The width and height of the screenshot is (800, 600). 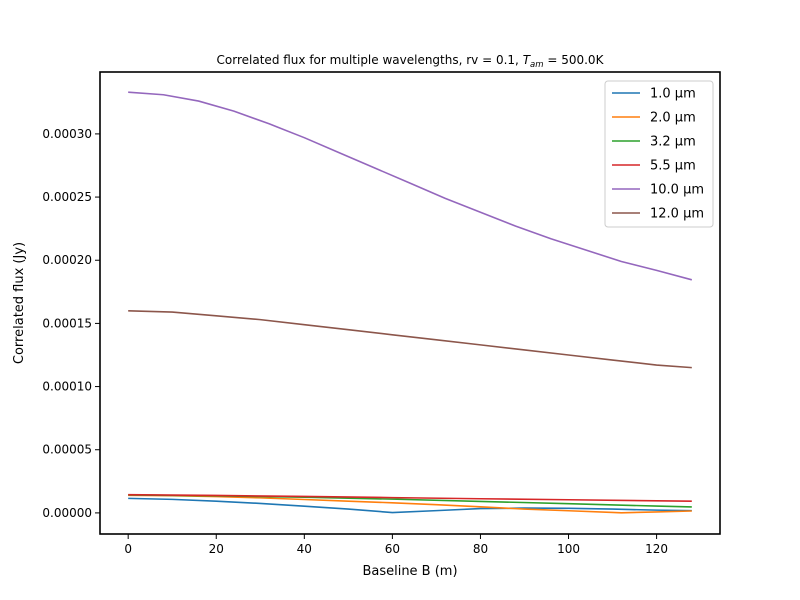 I want to click on legend-items: 1.0 μm 2.0 μm 3.2 μm 5.5 μm 10.0 μm 12.0 μm, so click(x=658, y=154).